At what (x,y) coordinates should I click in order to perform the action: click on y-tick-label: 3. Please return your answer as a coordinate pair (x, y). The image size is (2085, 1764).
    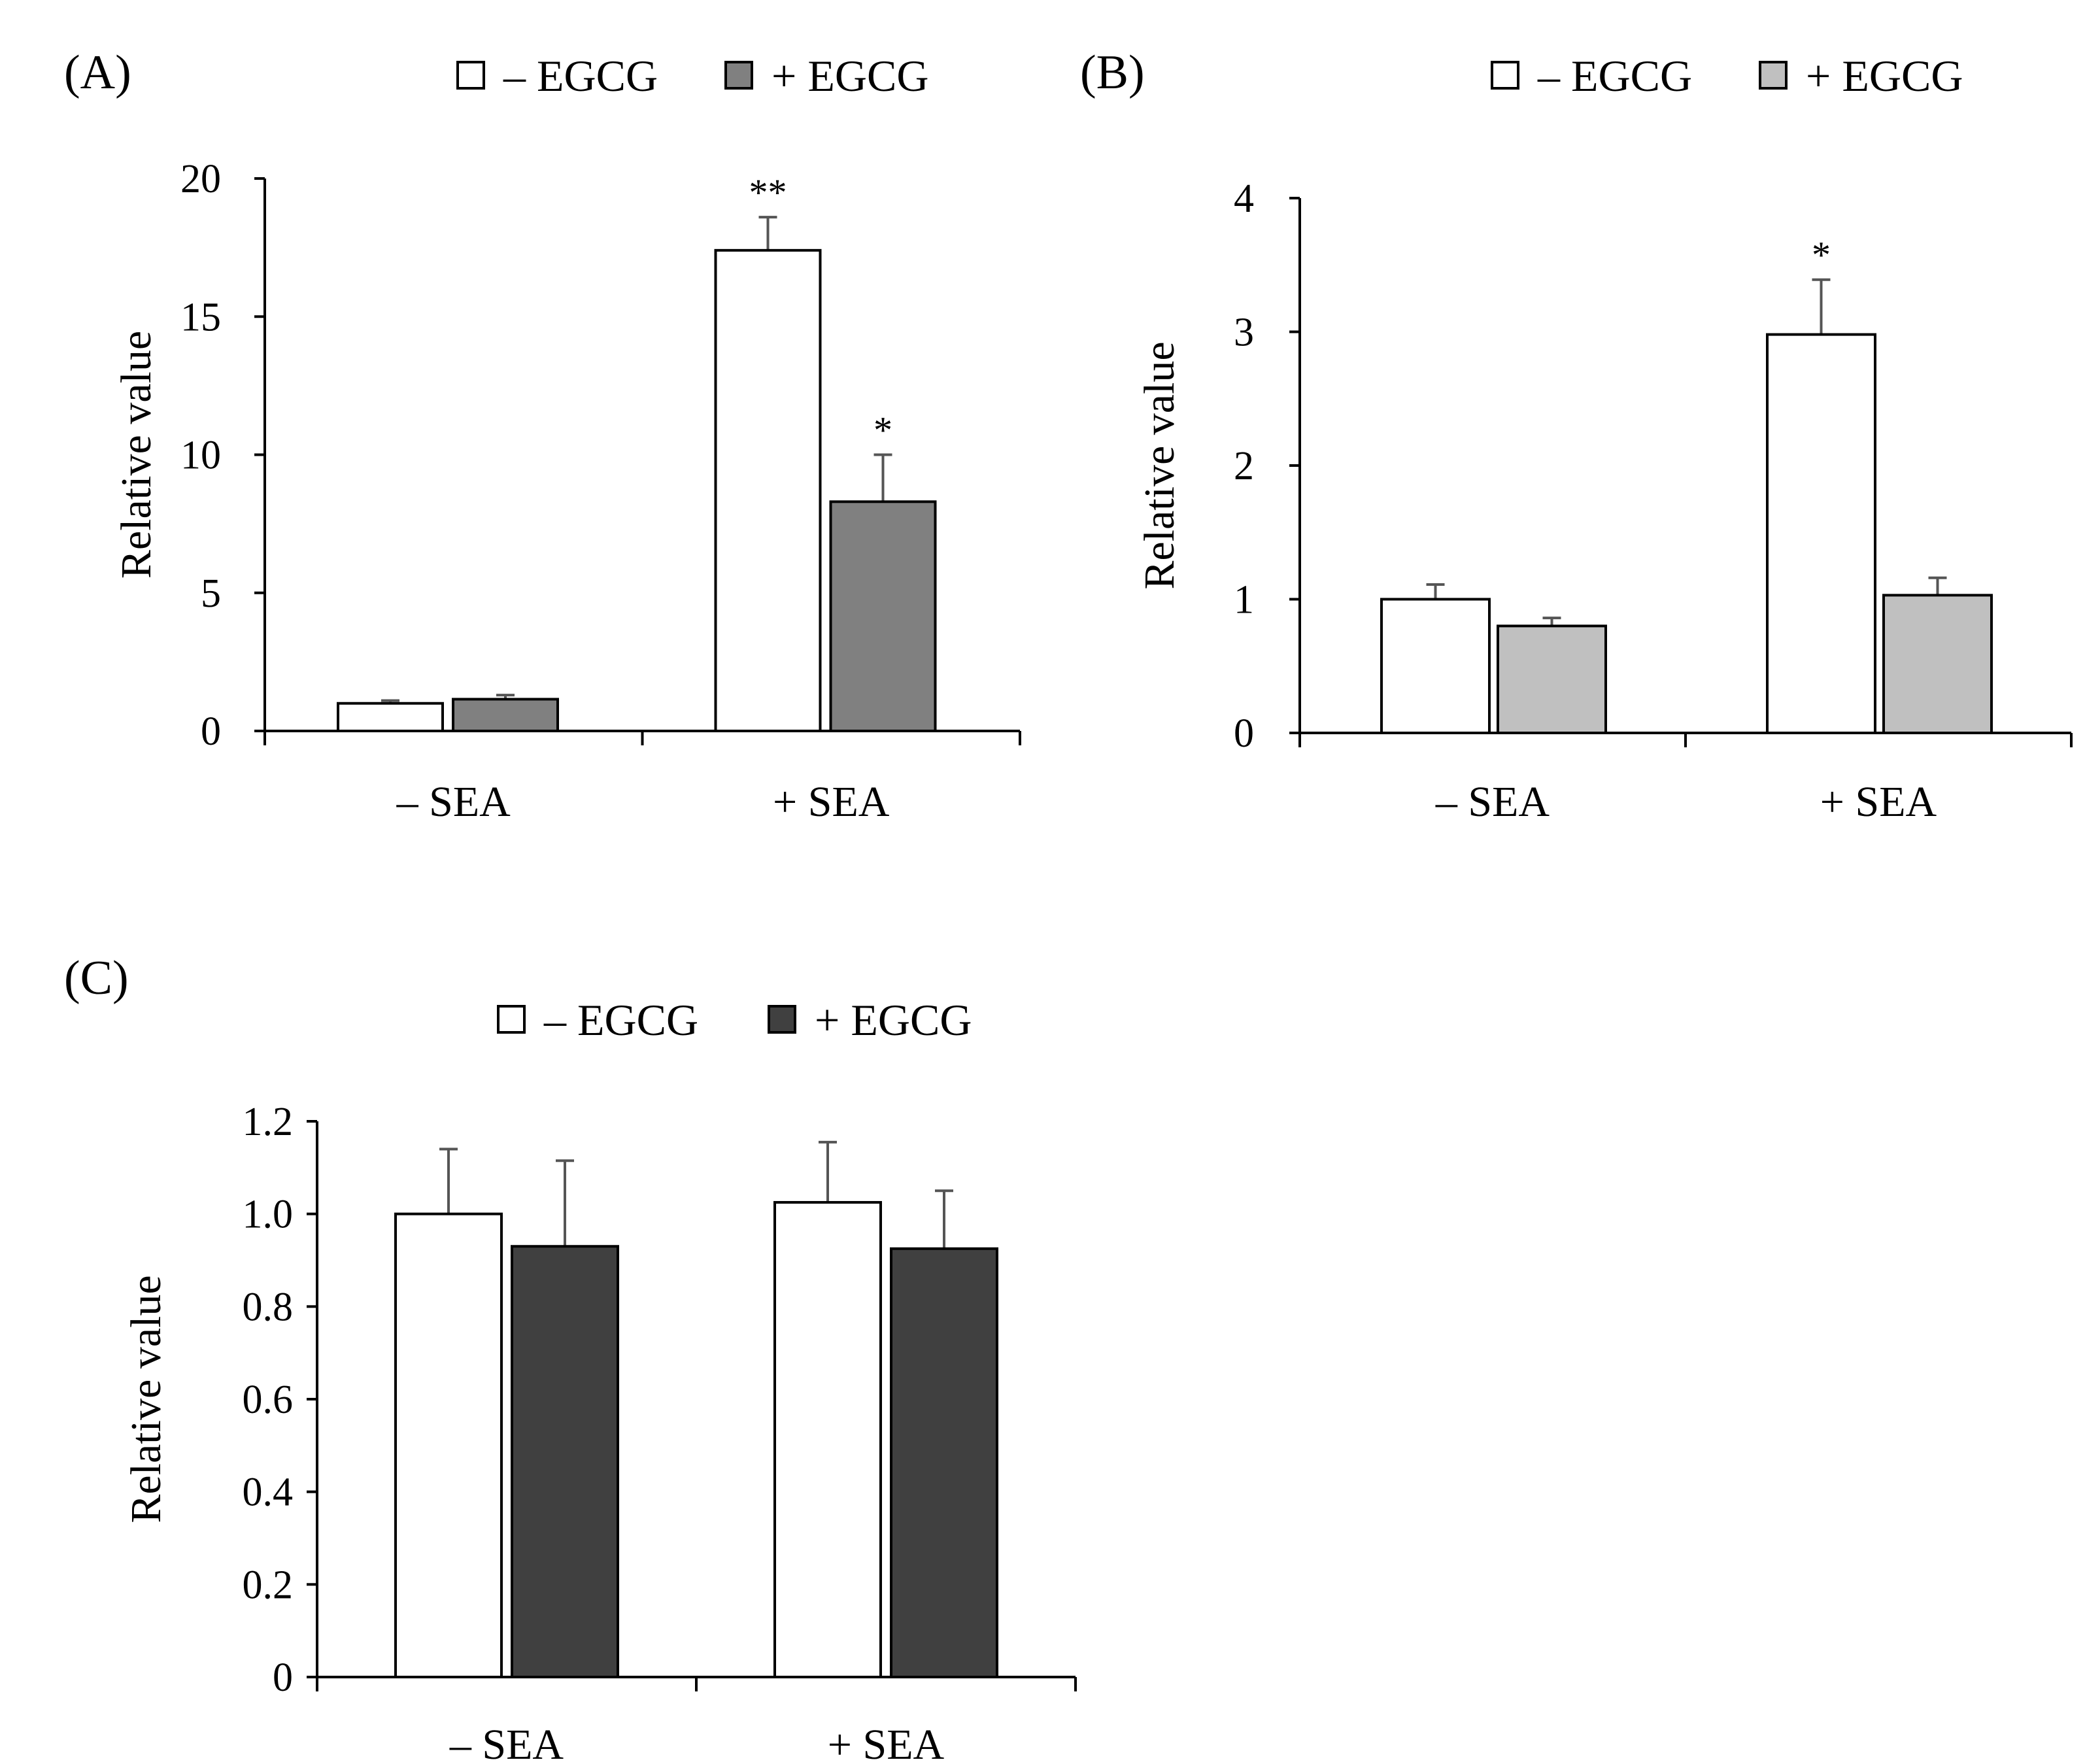
    Looking at the image, I should click on (1244, 333).